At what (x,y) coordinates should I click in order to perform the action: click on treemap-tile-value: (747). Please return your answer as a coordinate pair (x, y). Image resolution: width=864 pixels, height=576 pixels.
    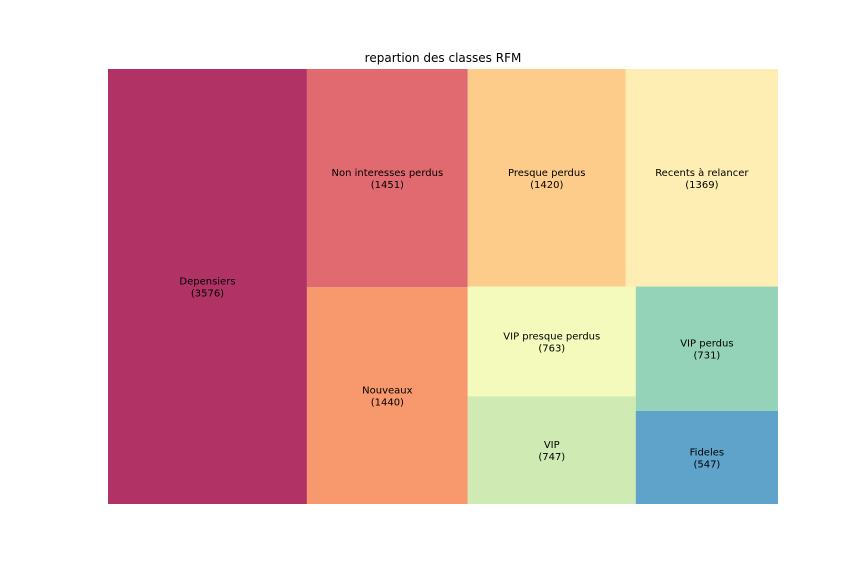
    Looking at the image, I should click on (551, 457).